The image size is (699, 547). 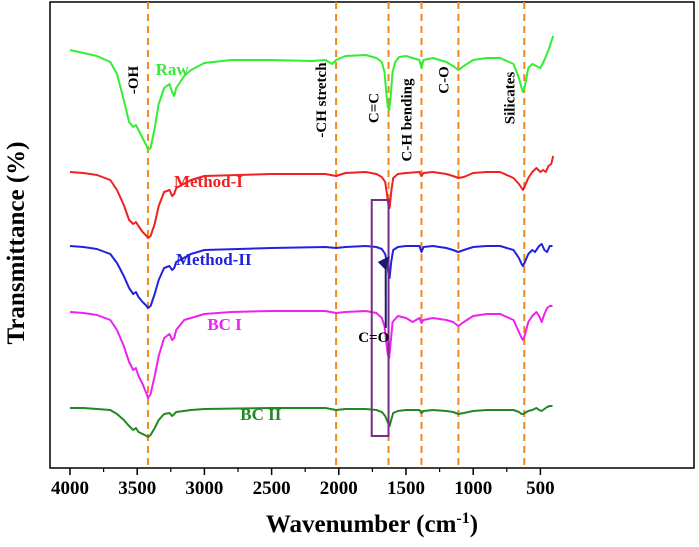 What do you see at coordinates (339, 488) in the screenshot?
I see `x-tick-label-2000: 2000` at bounding box center [339, 488].